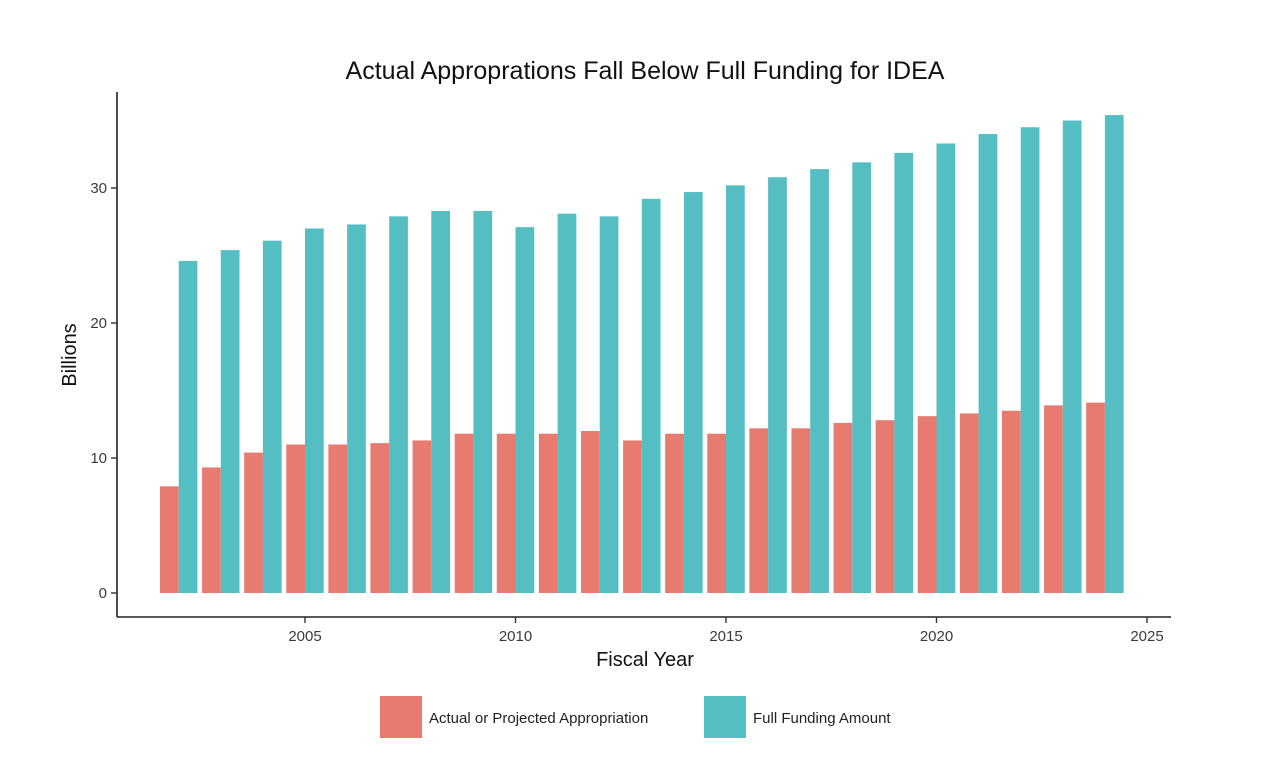  What do you see at coordinates (188, 426) in the screenshot?
I see `bar-full-funding-2002` at bounding box center [188, 426].